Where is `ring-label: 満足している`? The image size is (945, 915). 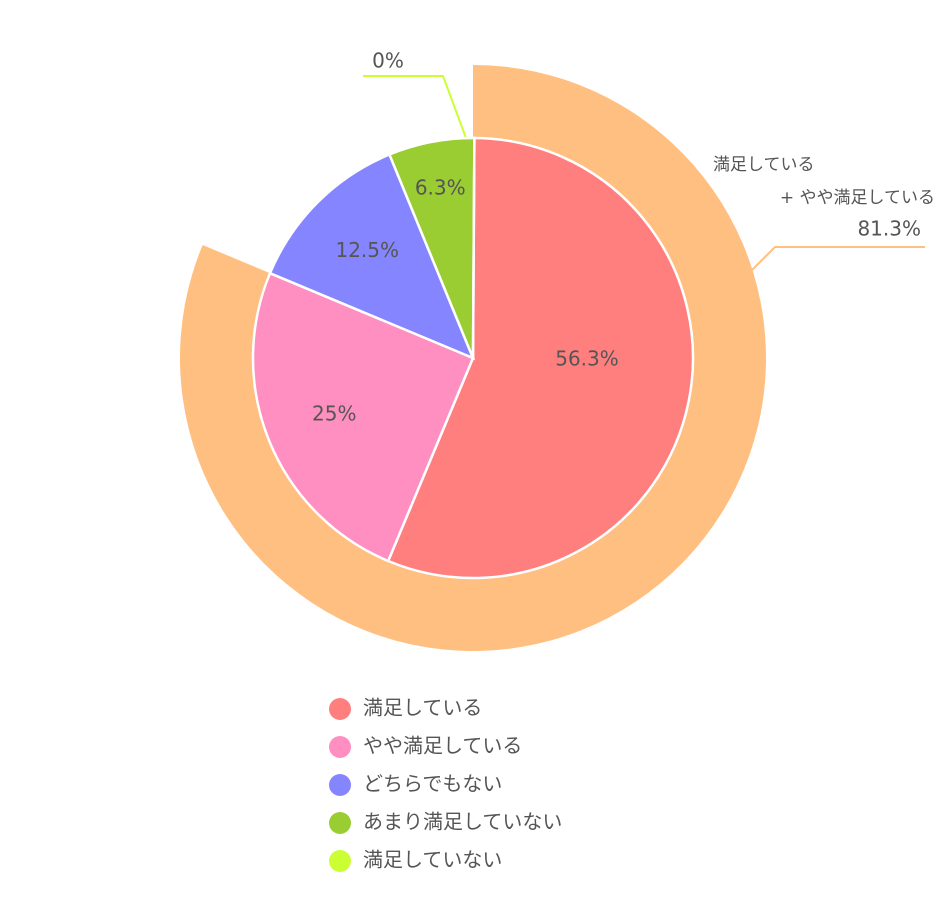
ring-label: 満足している is located at coordinates (764, 165).